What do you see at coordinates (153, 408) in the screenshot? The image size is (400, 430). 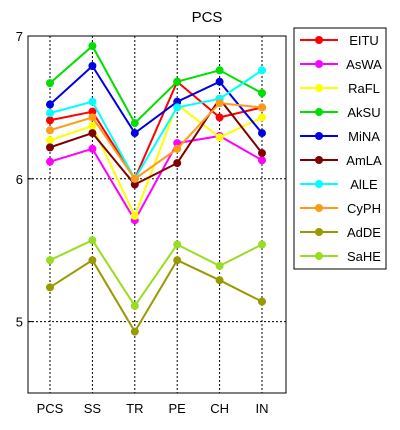 I see `x-axis-ticks: PCS SS TR PE CH IN` at bounding box center [153, 408].